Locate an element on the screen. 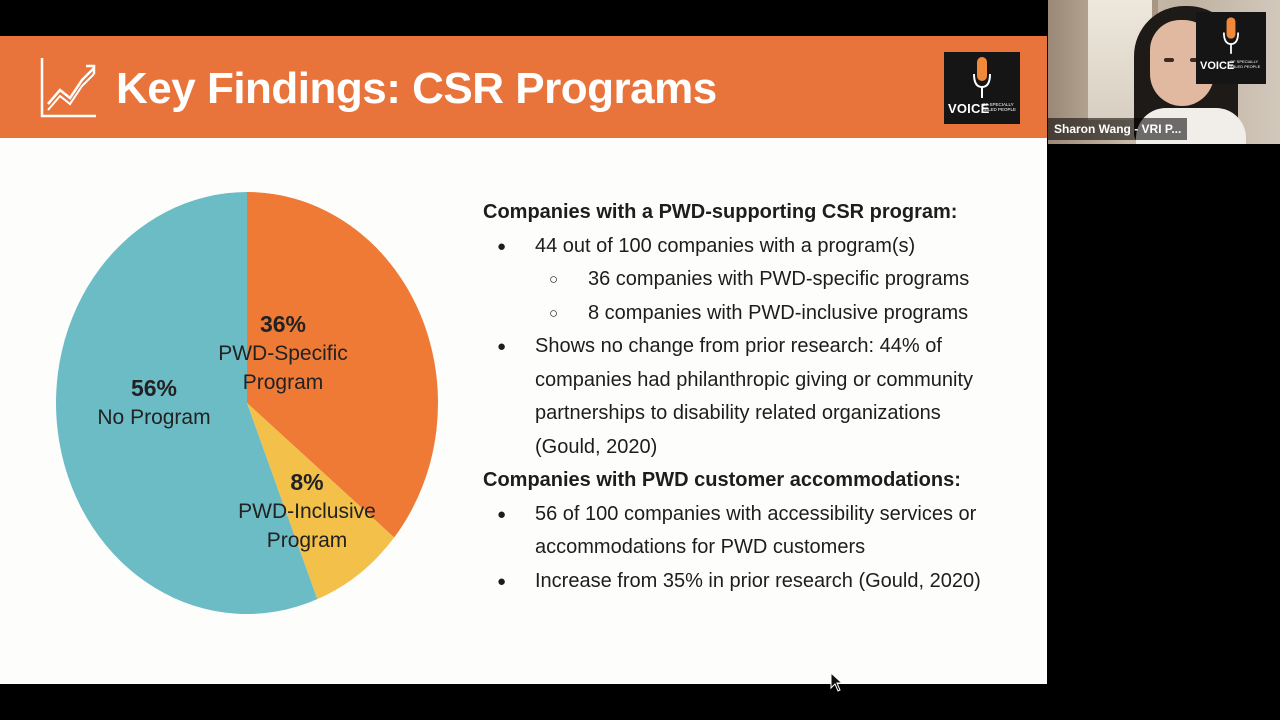  pie-label-line: PWD-Inclusive is located at coordinates (307, 511).